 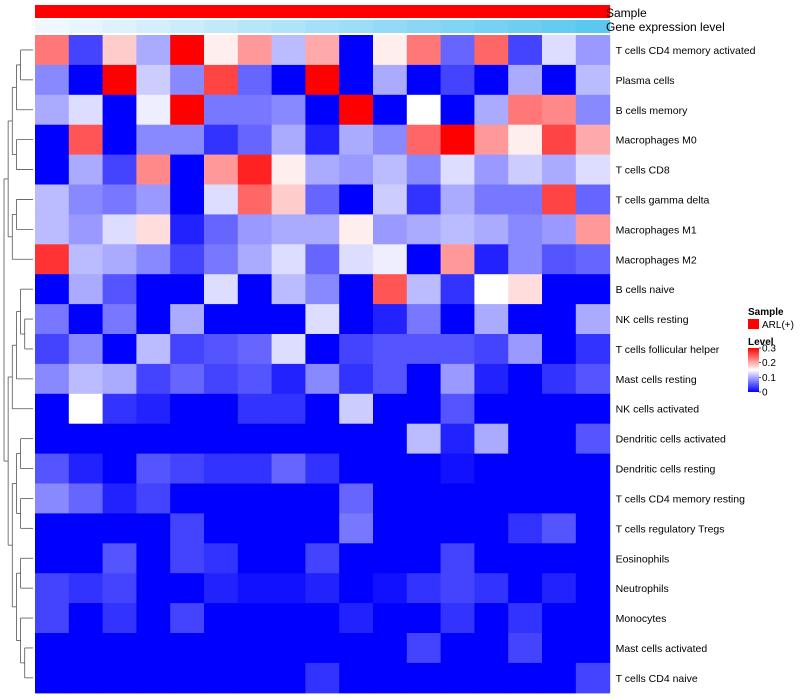 I want to click on row-label: Mast cells activated, so click(x=662, y=649).